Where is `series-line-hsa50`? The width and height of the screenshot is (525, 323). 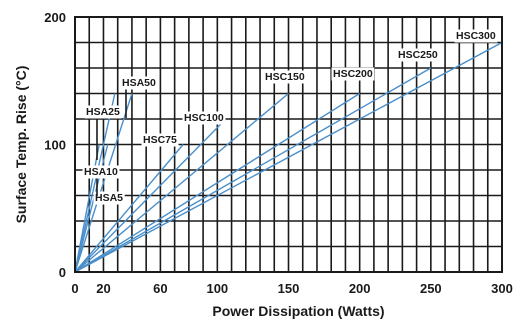 series-line-hsa50 is located at coordinates (103, 183).